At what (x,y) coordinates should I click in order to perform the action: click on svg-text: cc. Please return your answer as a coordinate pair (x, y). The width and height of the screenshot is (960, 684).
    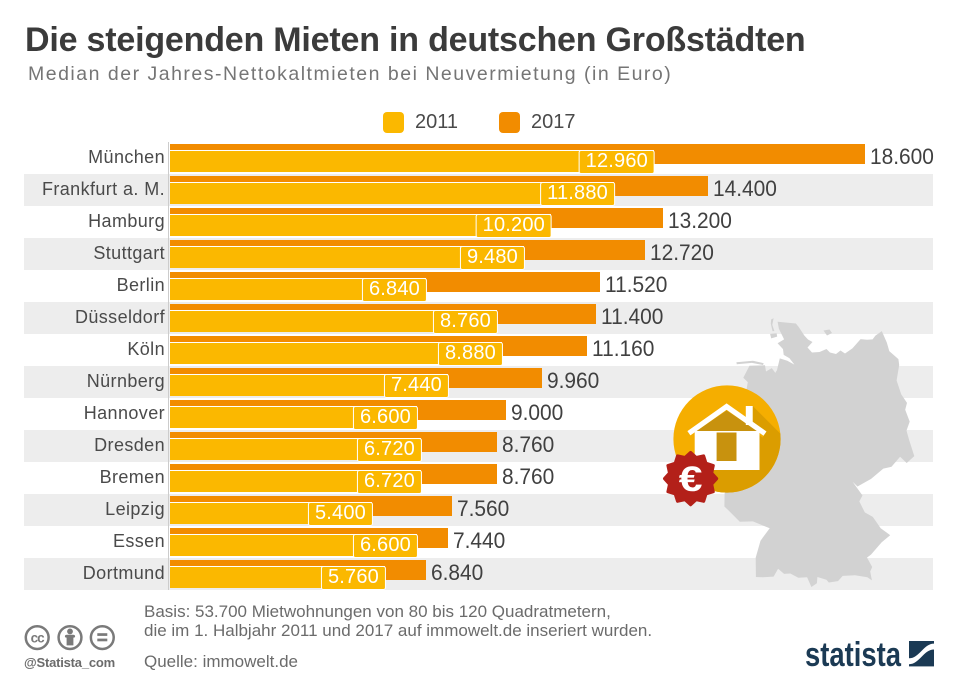
    Looking at the image, I should click on (38, 637).